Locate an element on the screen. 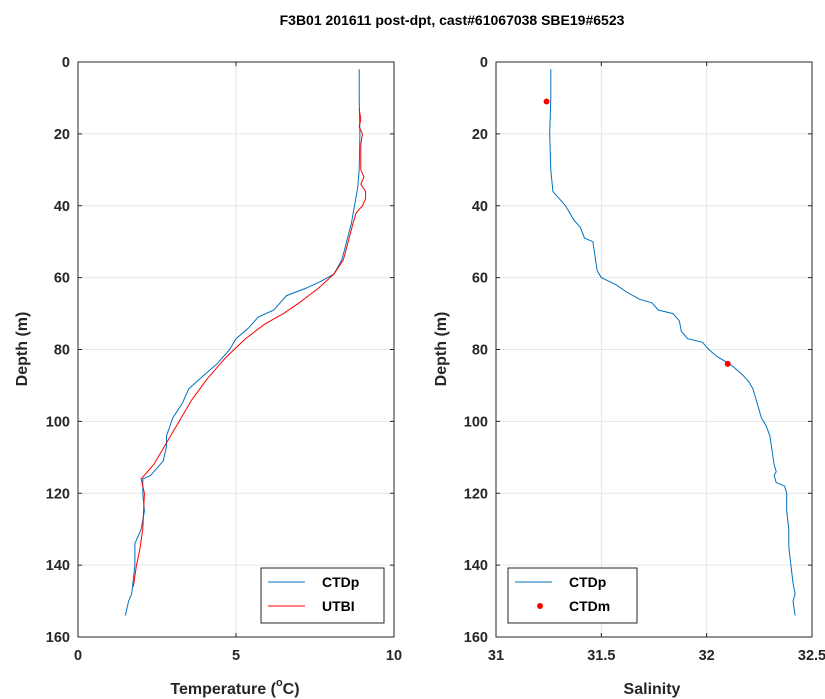 The image size is (825, 699). x-tick-label: 0 is located at coordinates (78, 656).